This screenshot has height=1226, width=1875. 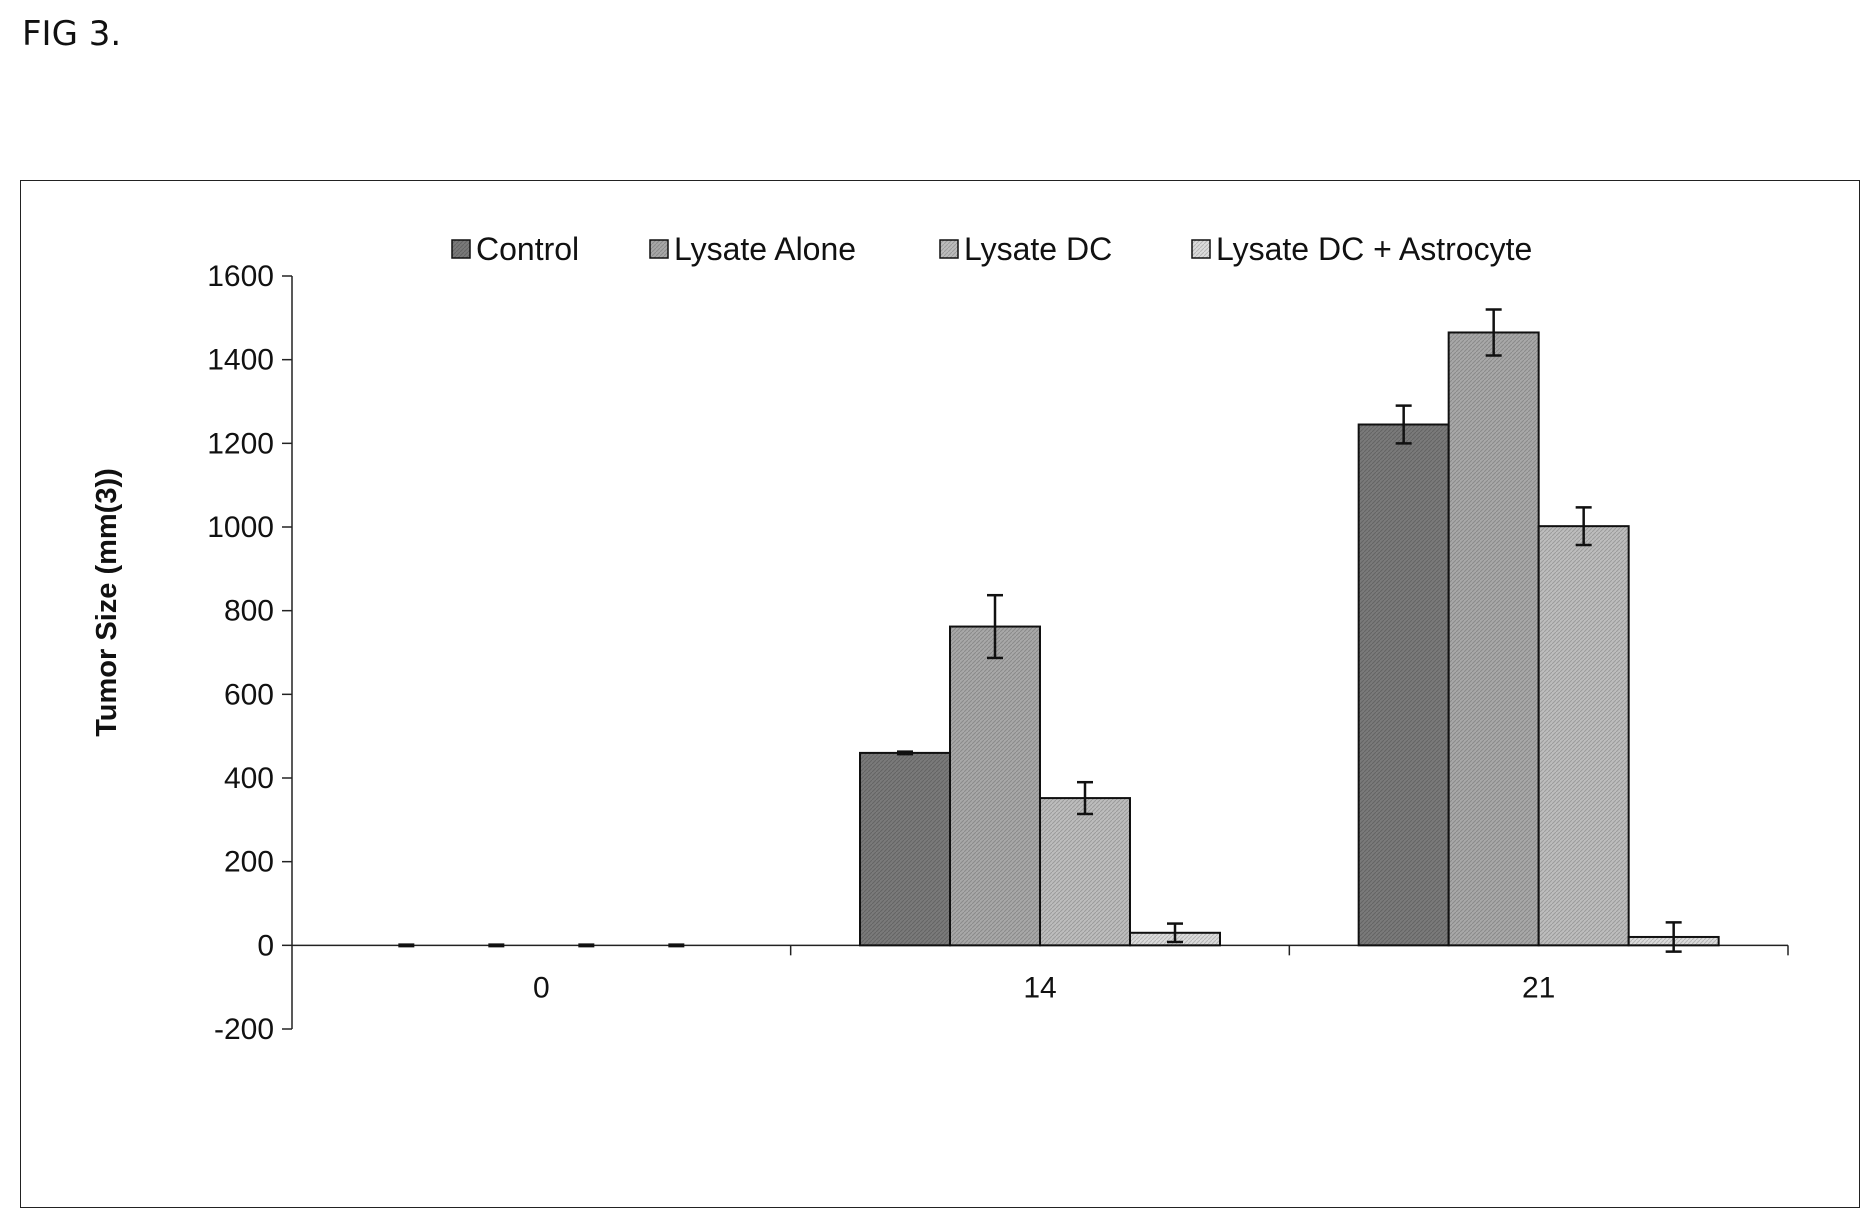 I want to click on y-tick-label: 1600, so click(x=240, y=276).